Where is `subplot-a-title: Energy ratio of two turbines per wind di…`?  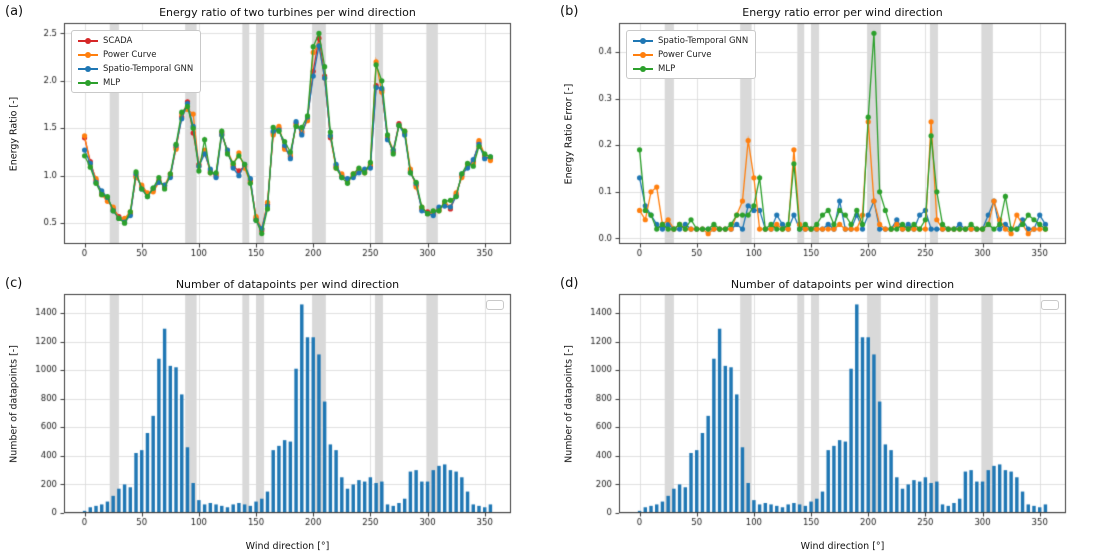
subplot-a-title: Energy ratio of two turbines per wind di… is located at coordinates (287, 12).